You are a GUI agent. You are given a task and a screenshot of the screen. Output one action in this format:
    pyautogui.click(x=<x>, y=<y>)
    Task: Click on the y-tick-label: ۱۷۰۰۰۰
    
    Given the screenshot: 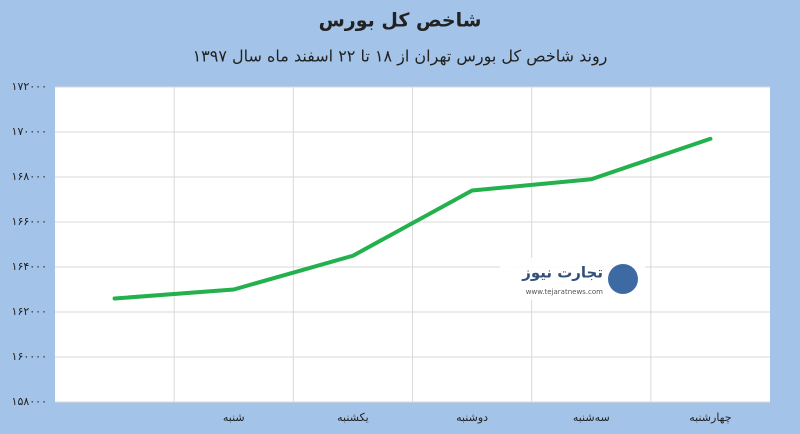 What is the action you would take?
    pyautogui.click(x=29, y=131)
    